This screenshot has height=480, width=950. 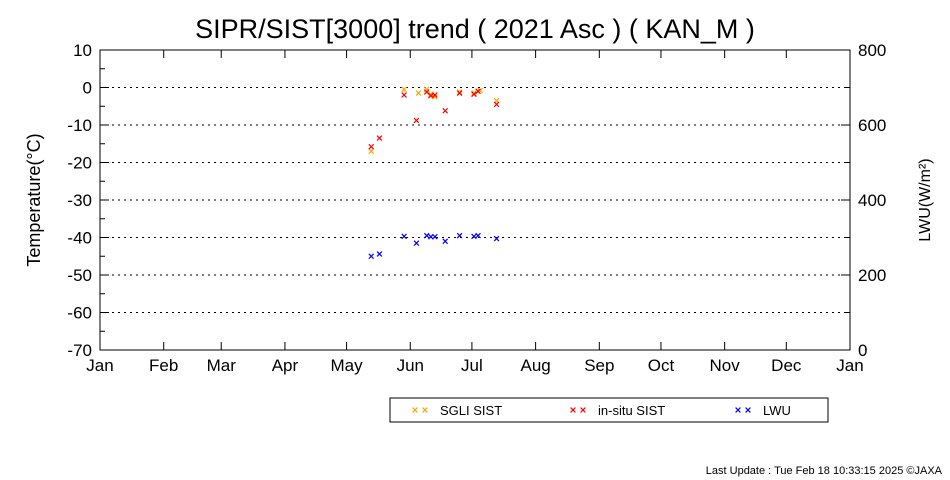 What do you see at coordinates (79, 350) in the screenshot?
I see `left-tick-label: -70` at bounding box center [79, 350].